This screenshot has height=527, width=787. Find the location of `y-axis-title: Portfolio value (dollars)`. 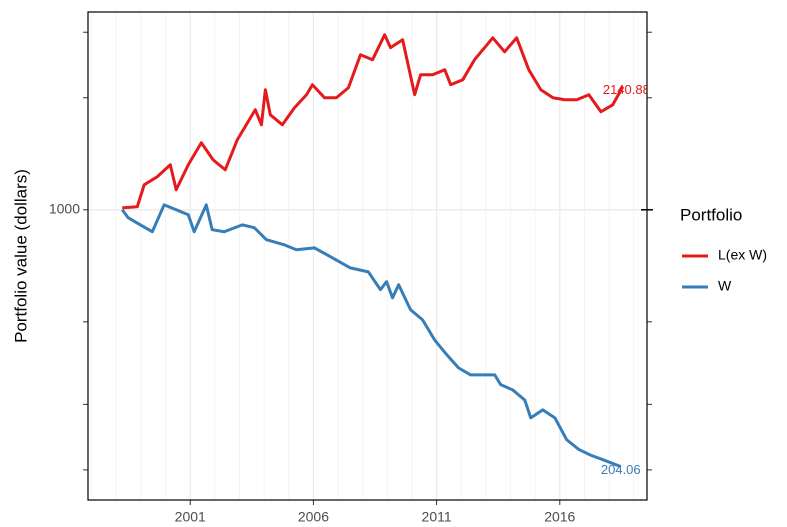

y-axis-title: Portfolio value (dollars) is located at coordinates (20, 256).